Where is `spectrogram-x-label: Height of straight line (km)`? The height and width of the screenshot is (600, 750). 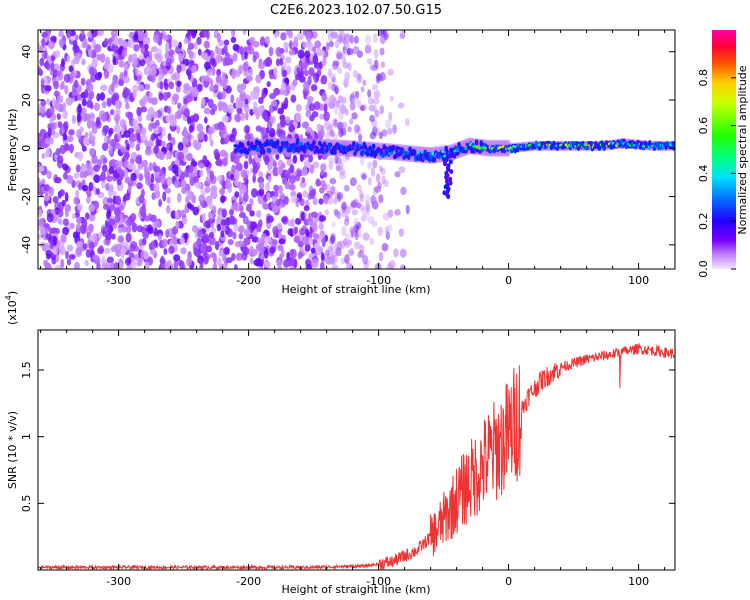 spectrogram-x-label: Height of straight line (km) is located at coordinates (355, 289).